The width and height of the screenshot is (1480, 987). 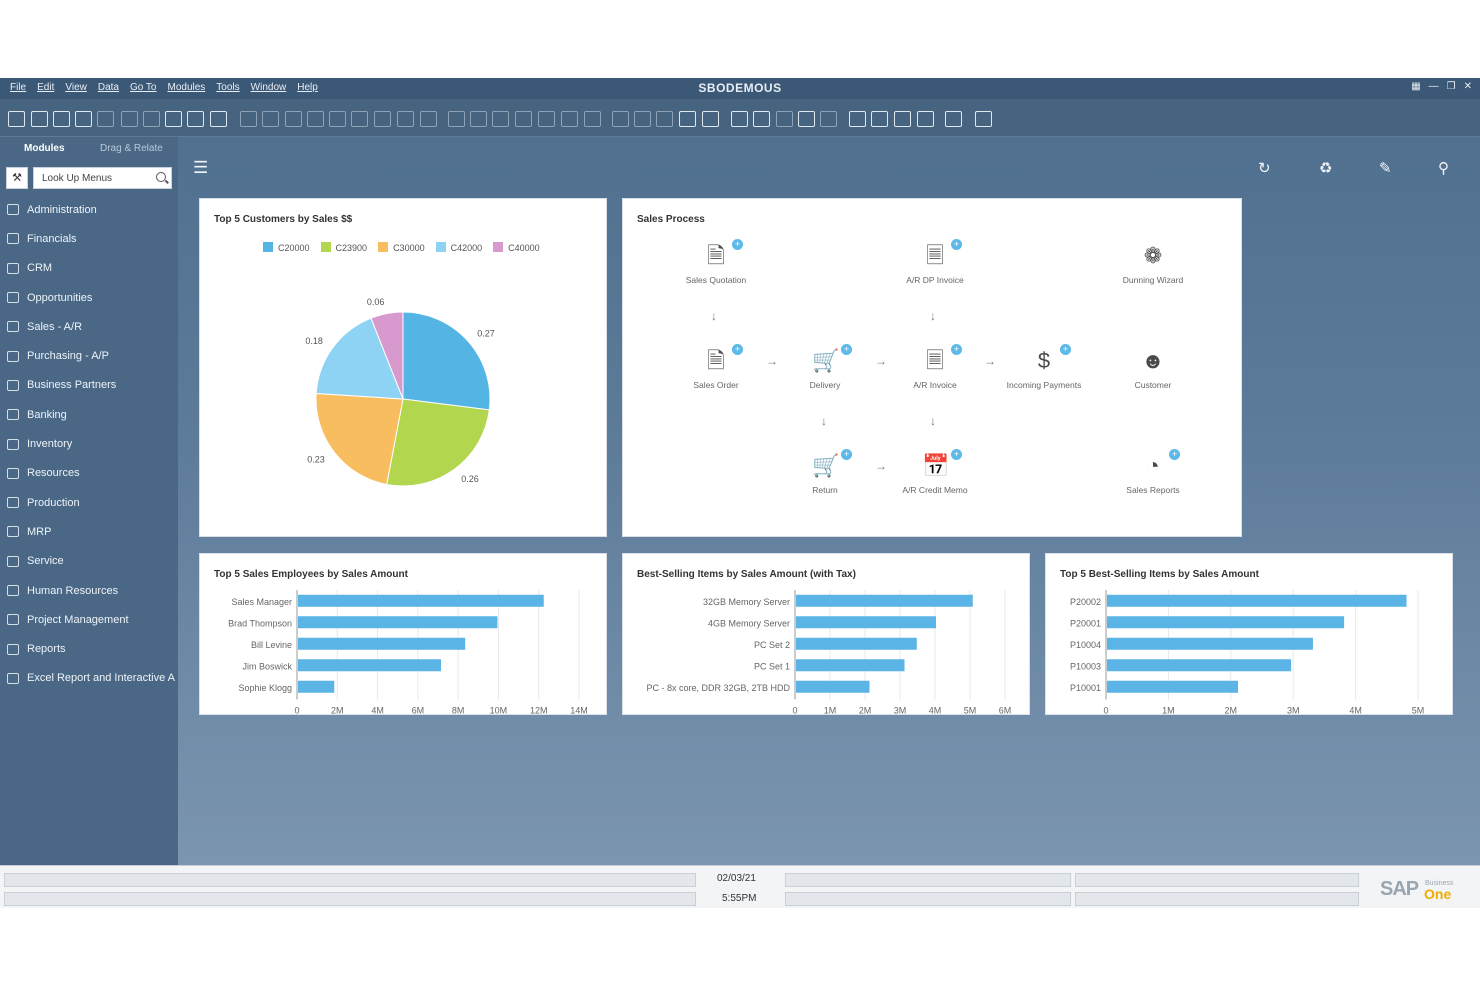 I want to click on sidebar-item-project-management: Project Management, so click(x=89, y=619).